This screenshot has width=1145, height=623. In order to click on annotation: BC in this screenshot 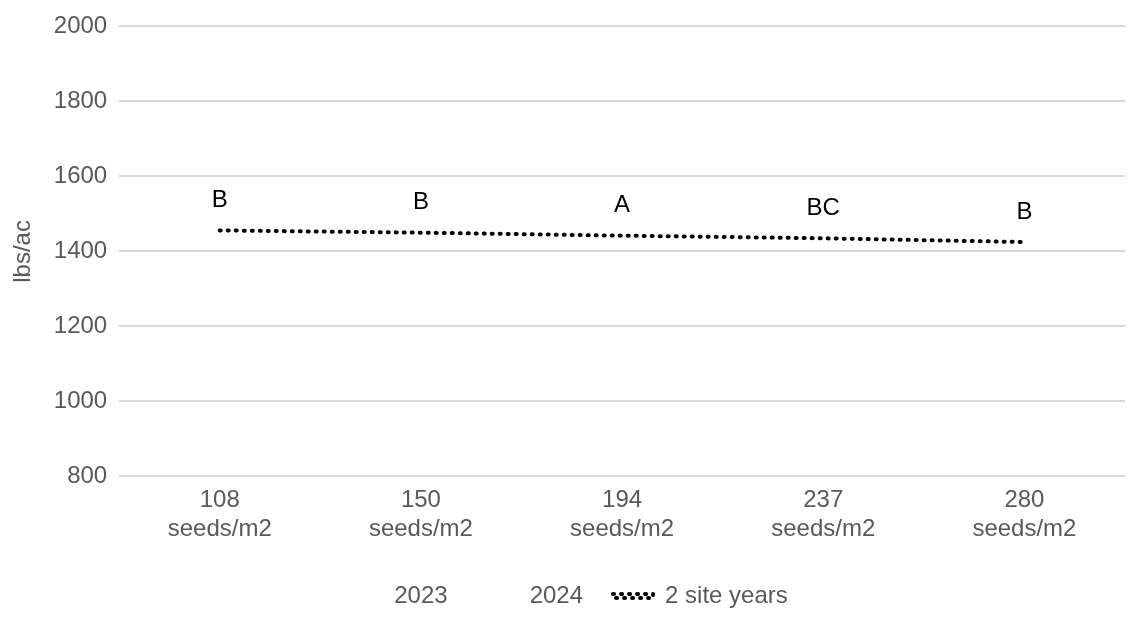, I will do `click(823, 206)`.